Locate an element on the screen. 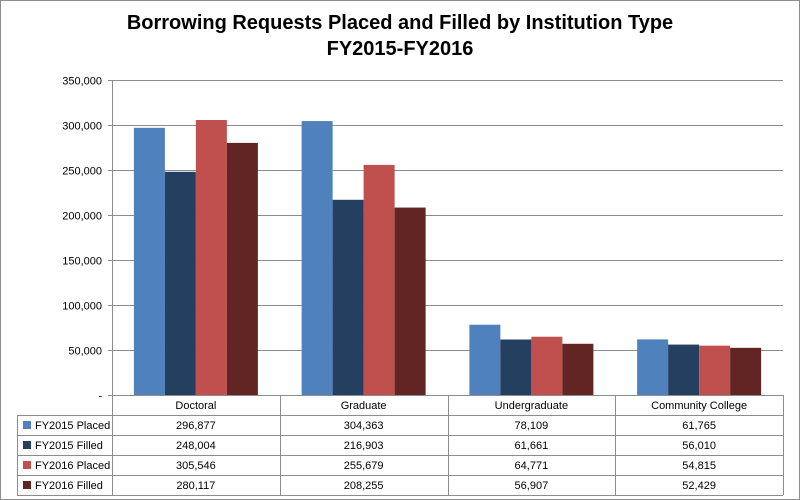 The width and height of the screenshot is (800, 500). x-category-label: Doctoral is located at coordinates (195, 406).